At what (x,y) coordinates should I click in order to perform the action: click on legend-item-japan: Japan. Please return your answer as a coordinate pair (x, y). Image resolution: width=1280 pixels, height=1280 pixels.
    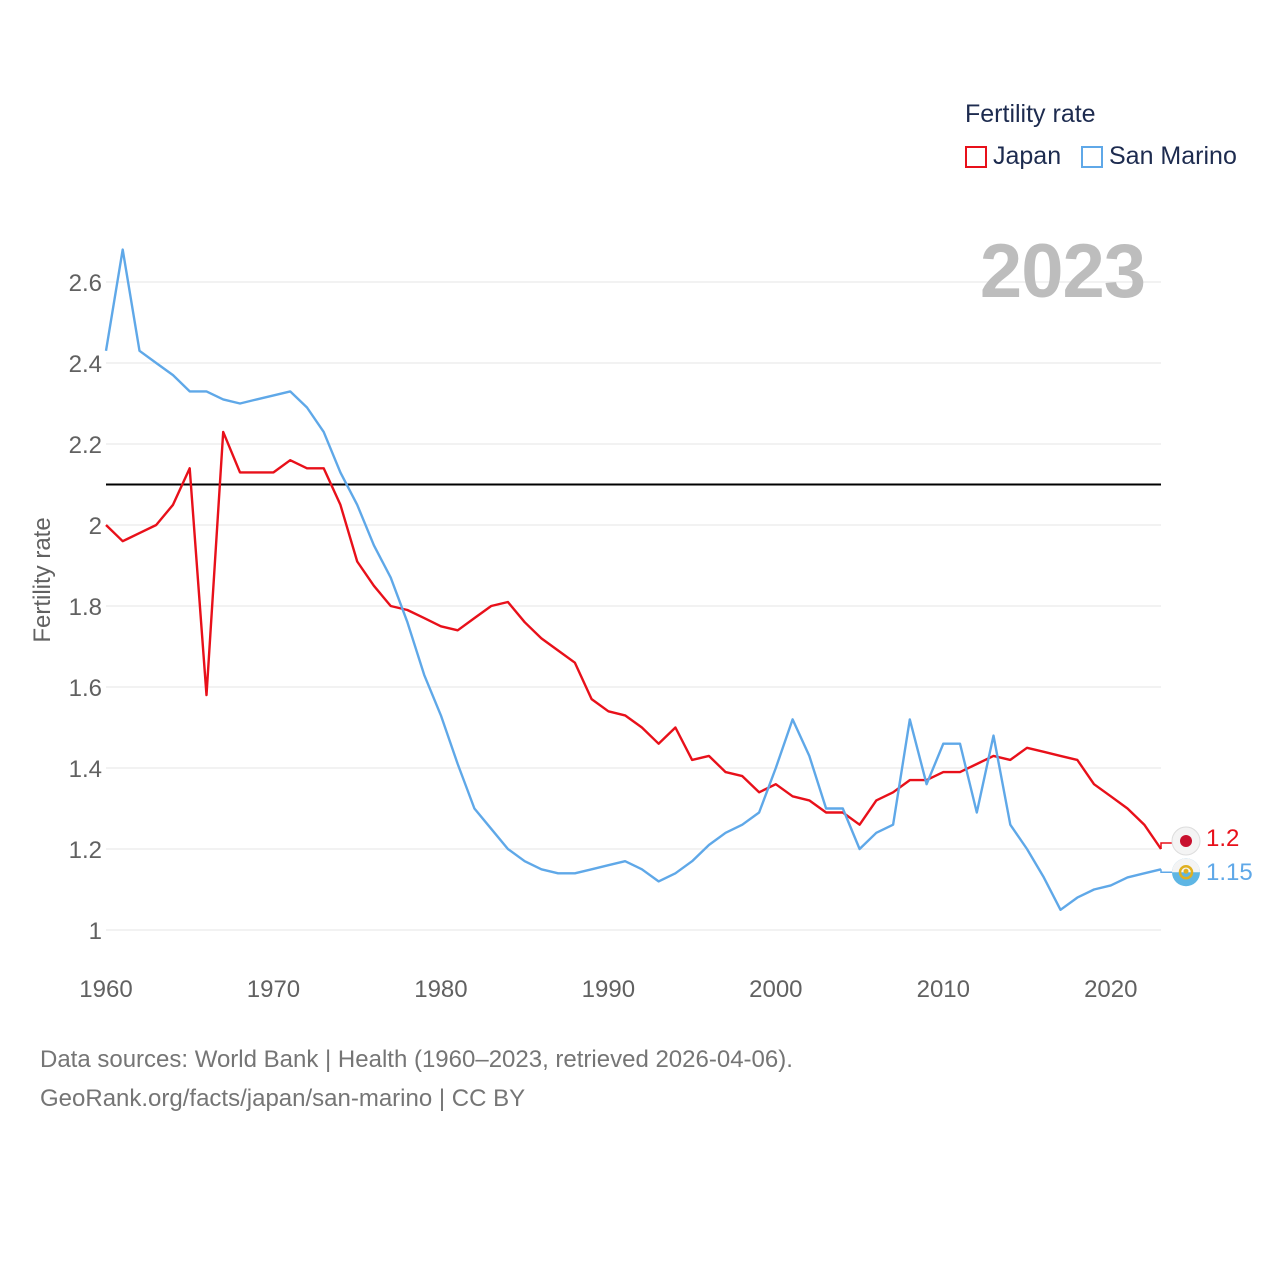
    Looking at the image, I should click on (1013, 156).